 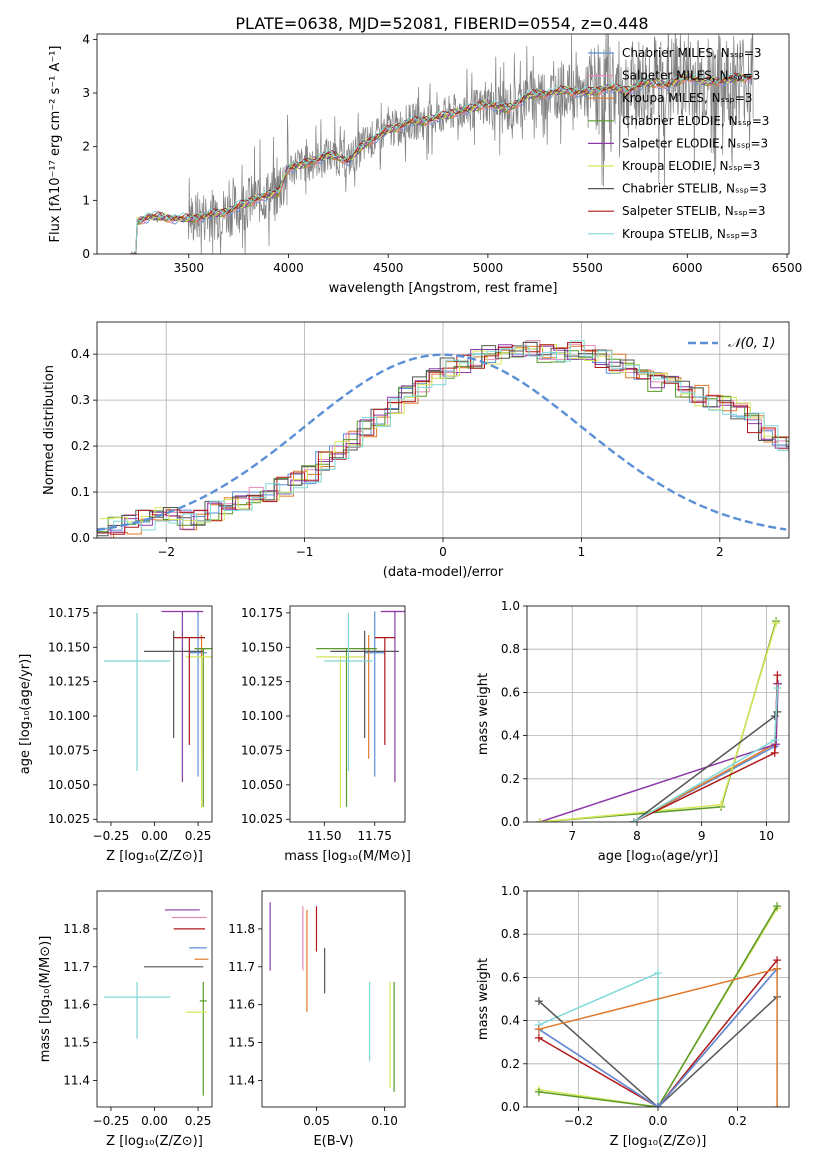 I want to click on histogram-chabrier-miles, so click(x=443, y=440).